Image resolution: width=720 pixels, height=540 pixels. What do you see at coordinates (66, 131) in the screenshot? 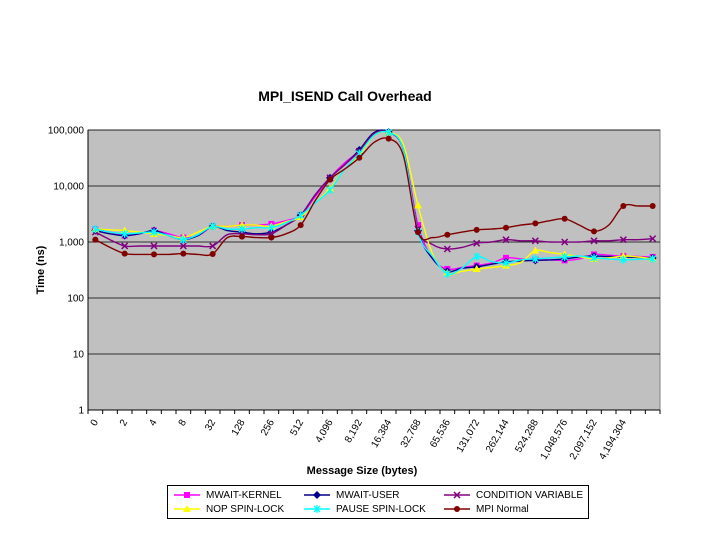
I see `y-tick-label: 100,000` at bounding box center [66, 131].